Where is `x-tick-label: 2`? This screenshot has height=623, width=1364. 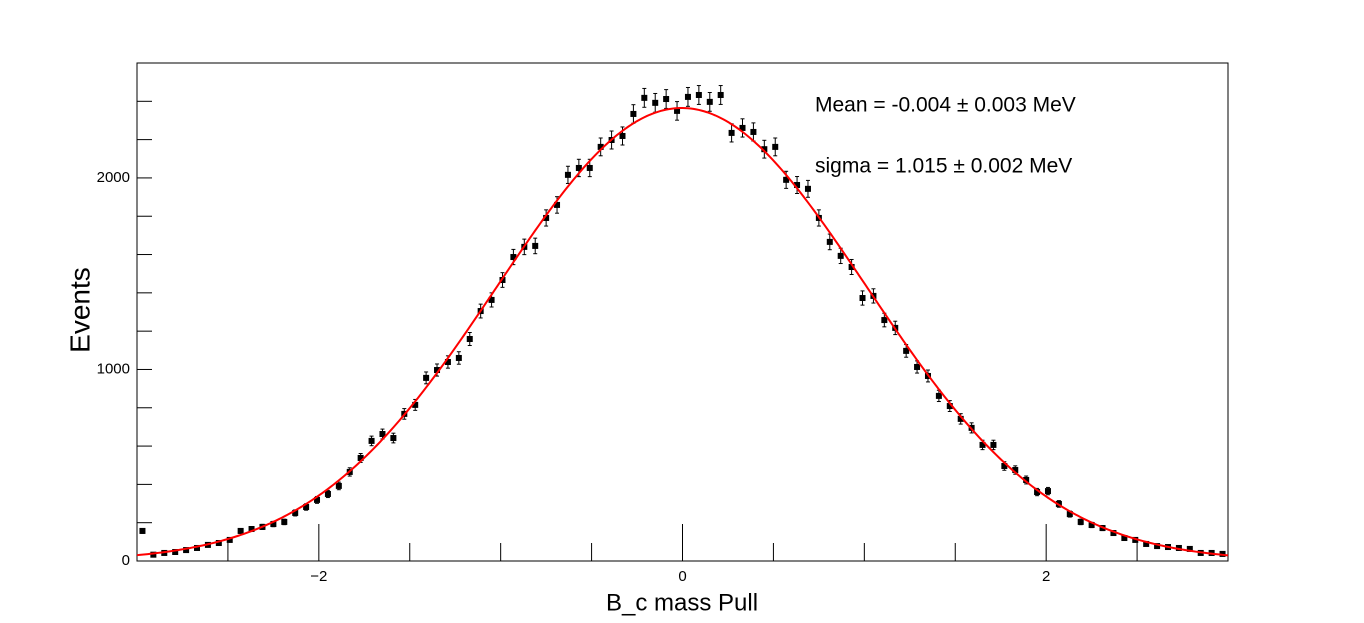
x-tick-label: 2 is located at coordinates (1046, 576).